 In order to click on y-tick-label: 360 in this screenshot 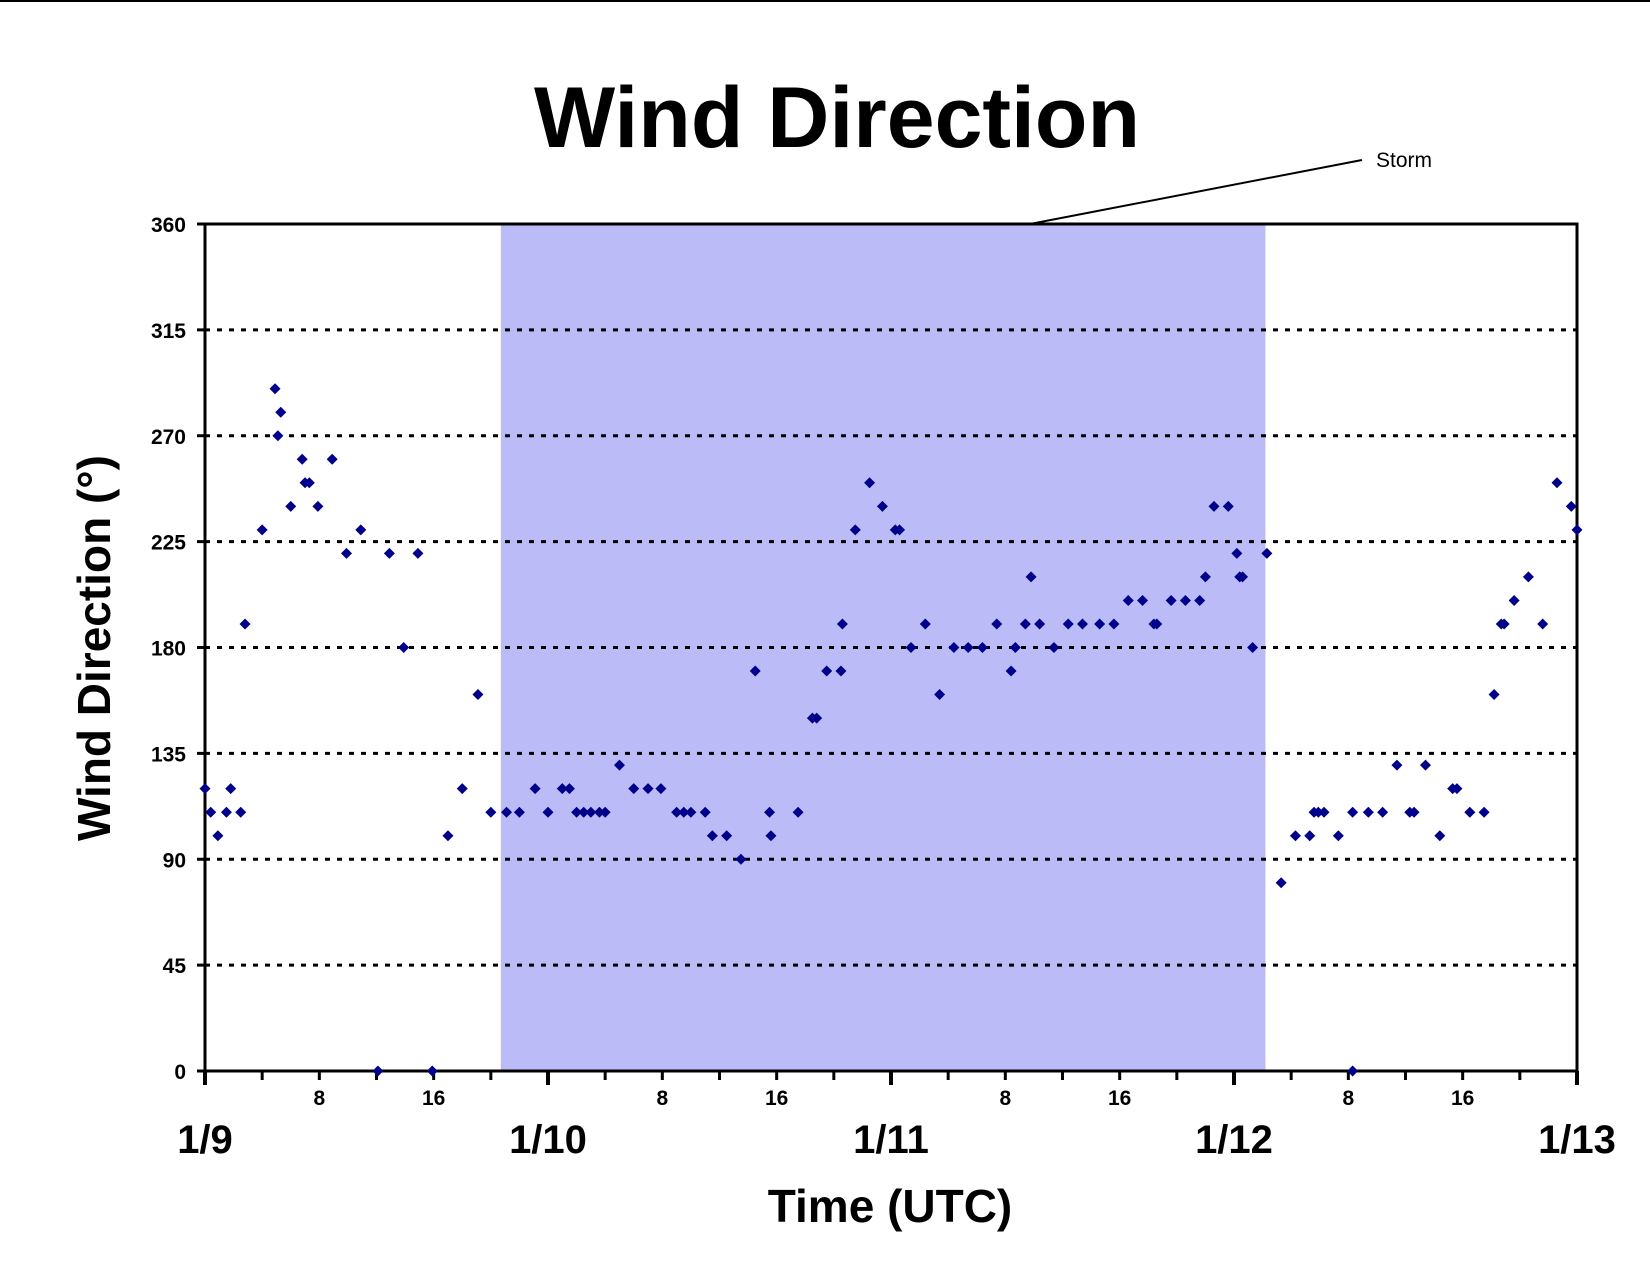, I will do `click(168, 225)`.